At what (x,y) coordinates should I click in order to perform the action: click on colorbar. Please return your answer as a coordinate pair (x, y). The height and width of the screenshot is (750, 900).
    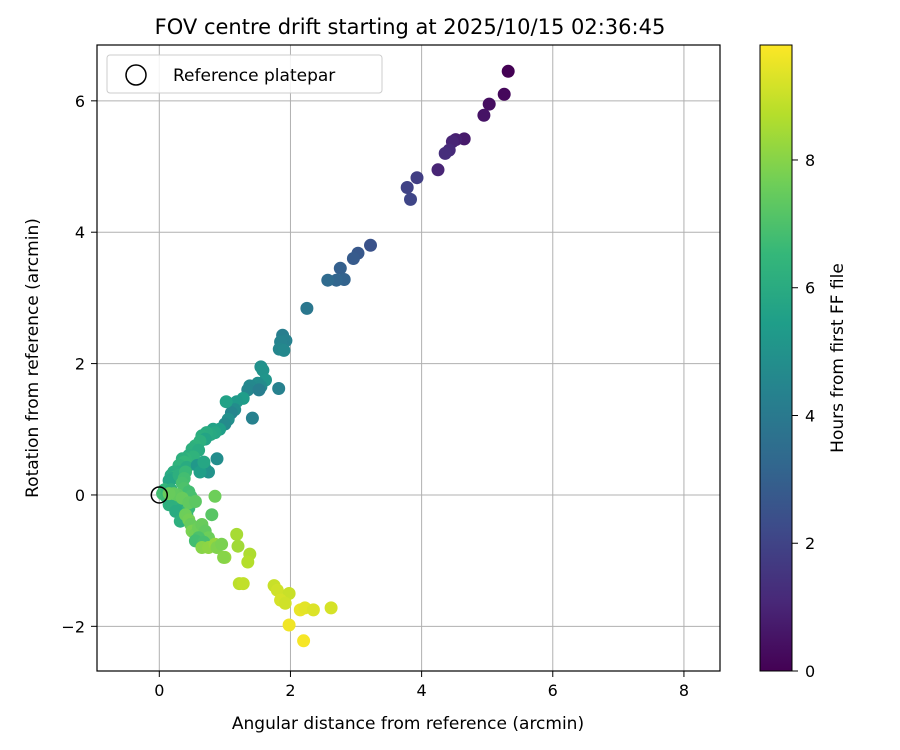
    Looking at the image, I should click on (776, 358).